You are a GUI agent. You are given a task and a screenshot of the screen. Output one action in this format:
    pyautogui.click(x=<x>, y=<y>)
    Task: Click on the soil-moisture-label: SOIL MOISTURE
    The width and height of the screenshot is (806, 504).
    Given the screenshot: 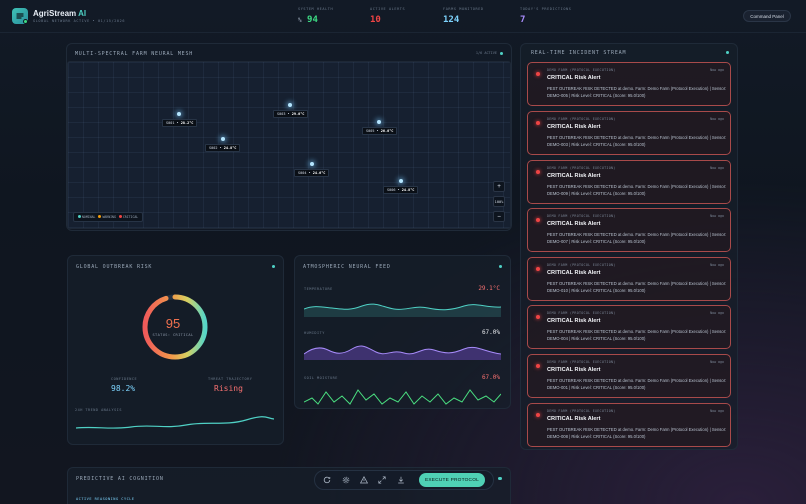 What is the action you would take?
    pyautogui.click(x=321, y=378)
    